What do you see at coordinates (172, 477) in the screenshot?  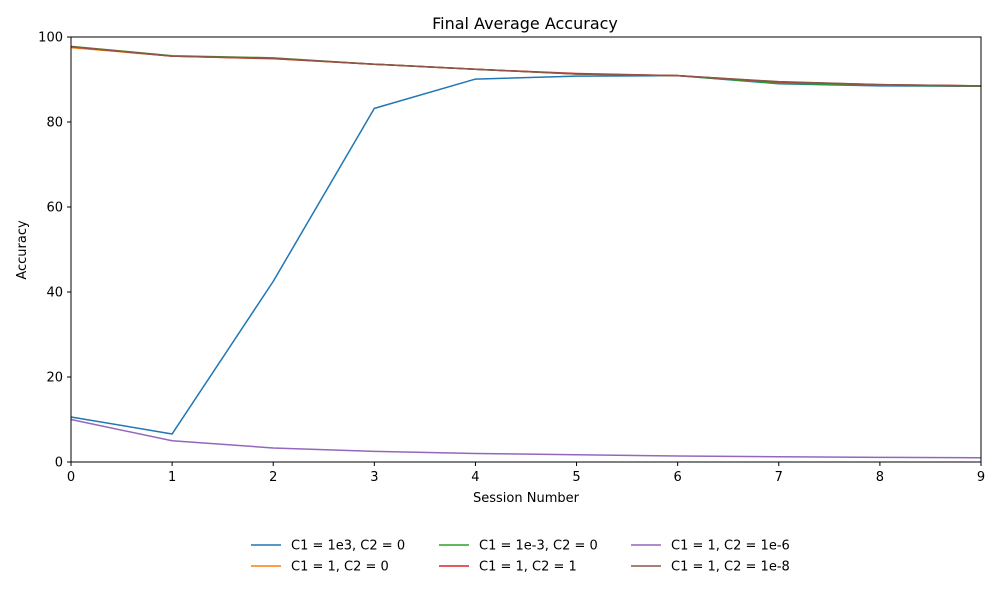 I see `x-tick-label: 1` at bounding box center [172, 477].